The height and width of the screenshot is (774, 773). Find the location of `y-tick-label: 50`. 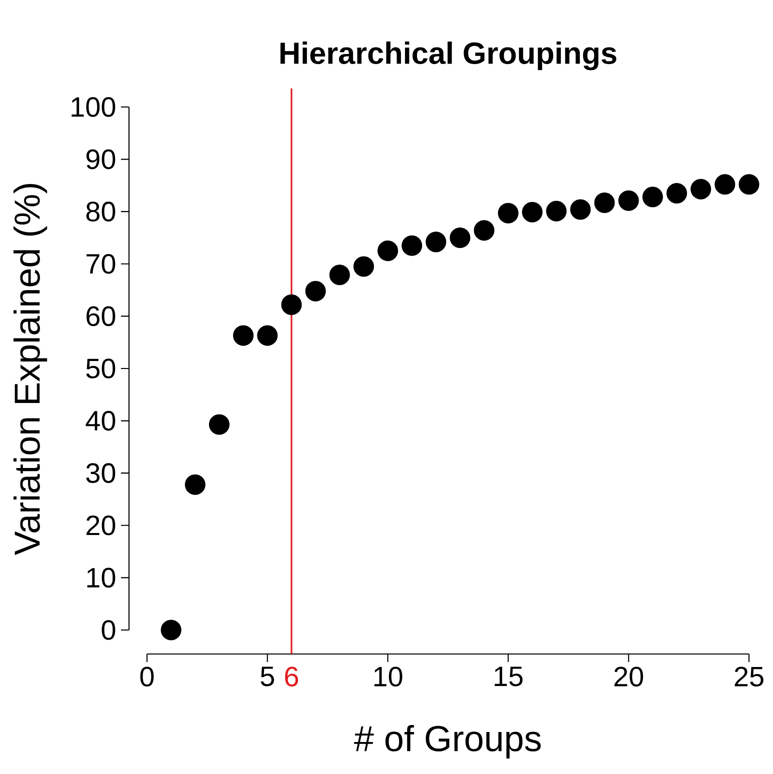

y-tick-label: 50 is located at coordinates (101, 368).